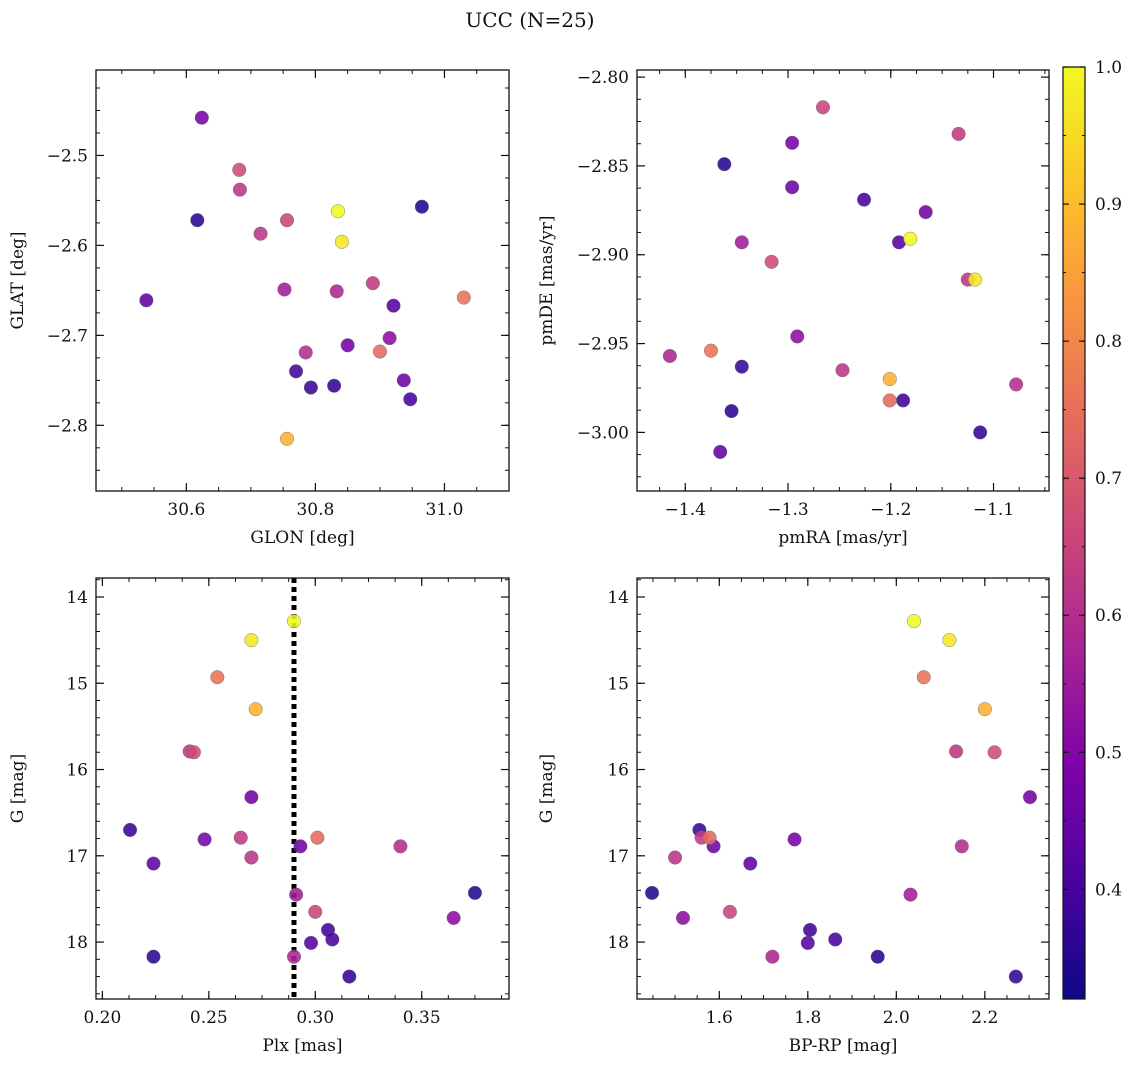 The image size is (1136, 1067). What do you see at coordinates (603, 167) in the screenshot?
I see `y-tick-label: −2.85` at bounding box center [603, 167].